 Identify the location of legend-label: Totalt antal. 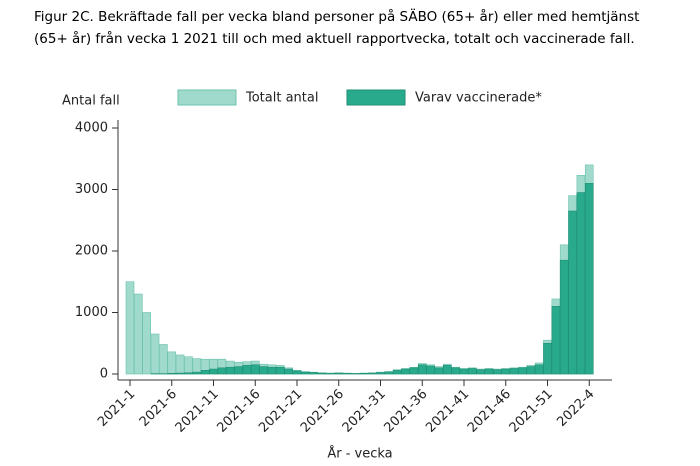
(281, 98).